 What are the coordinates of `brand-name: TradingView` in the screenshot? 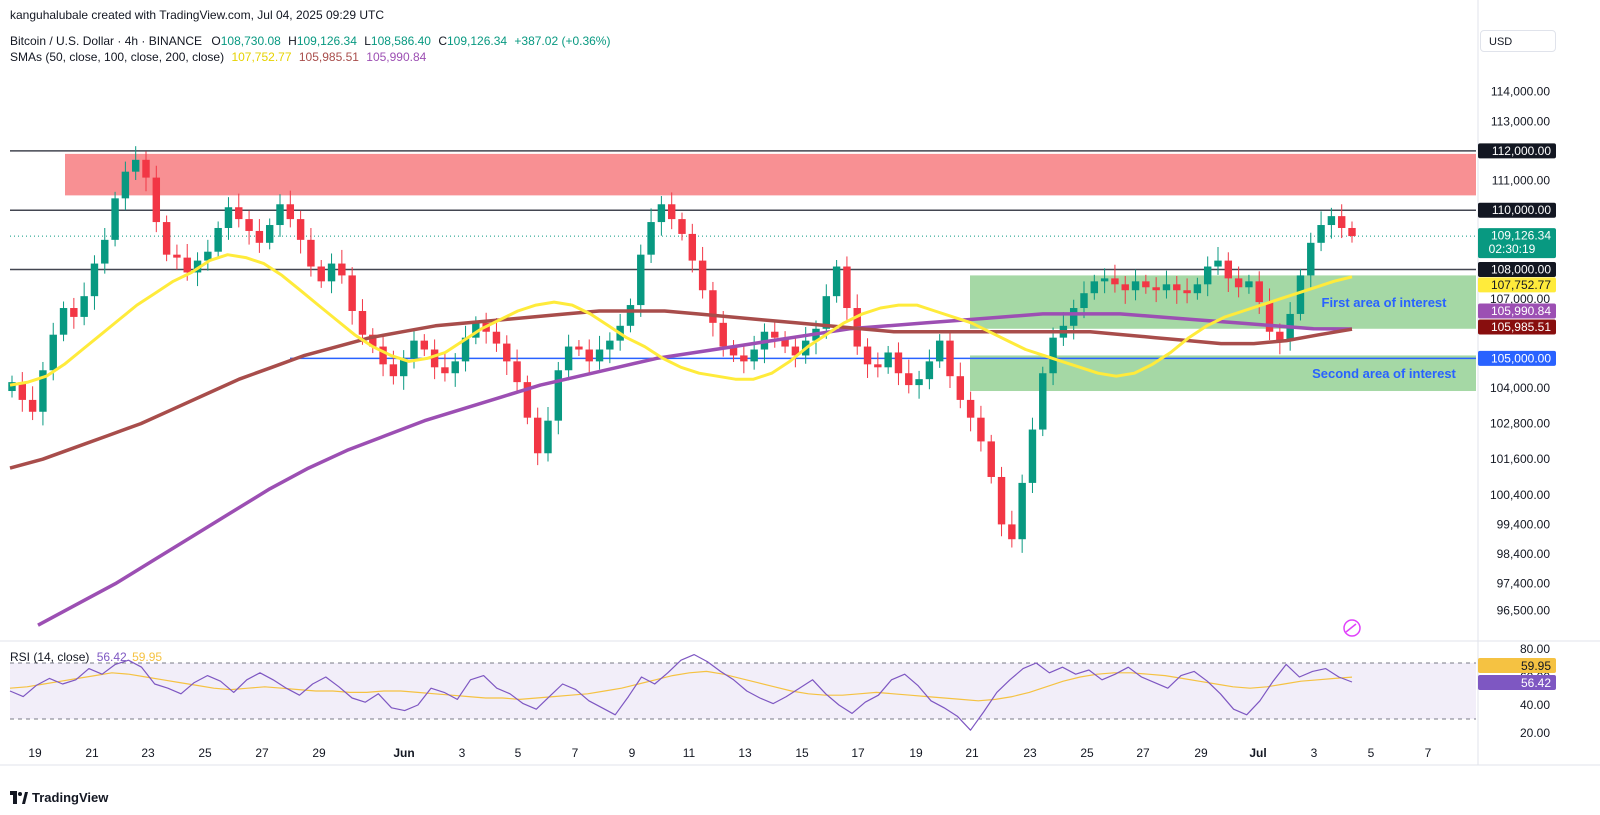 It's located at (70, 797).